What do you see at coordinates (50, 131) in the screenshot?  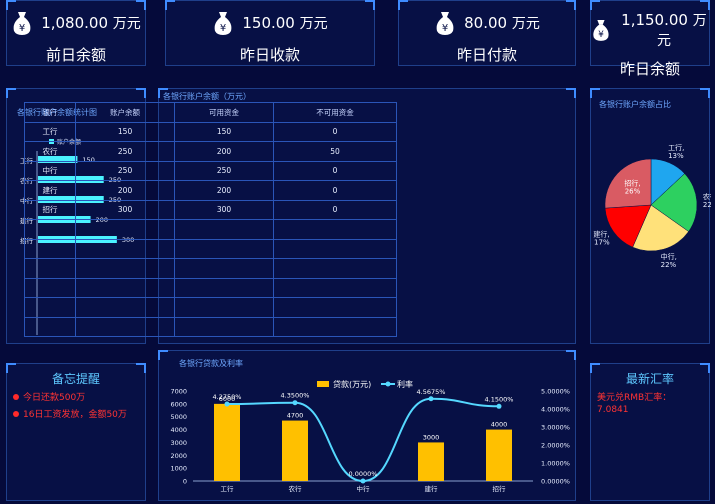 I see `table-cell: 工行` at bounding box center [50, 131].